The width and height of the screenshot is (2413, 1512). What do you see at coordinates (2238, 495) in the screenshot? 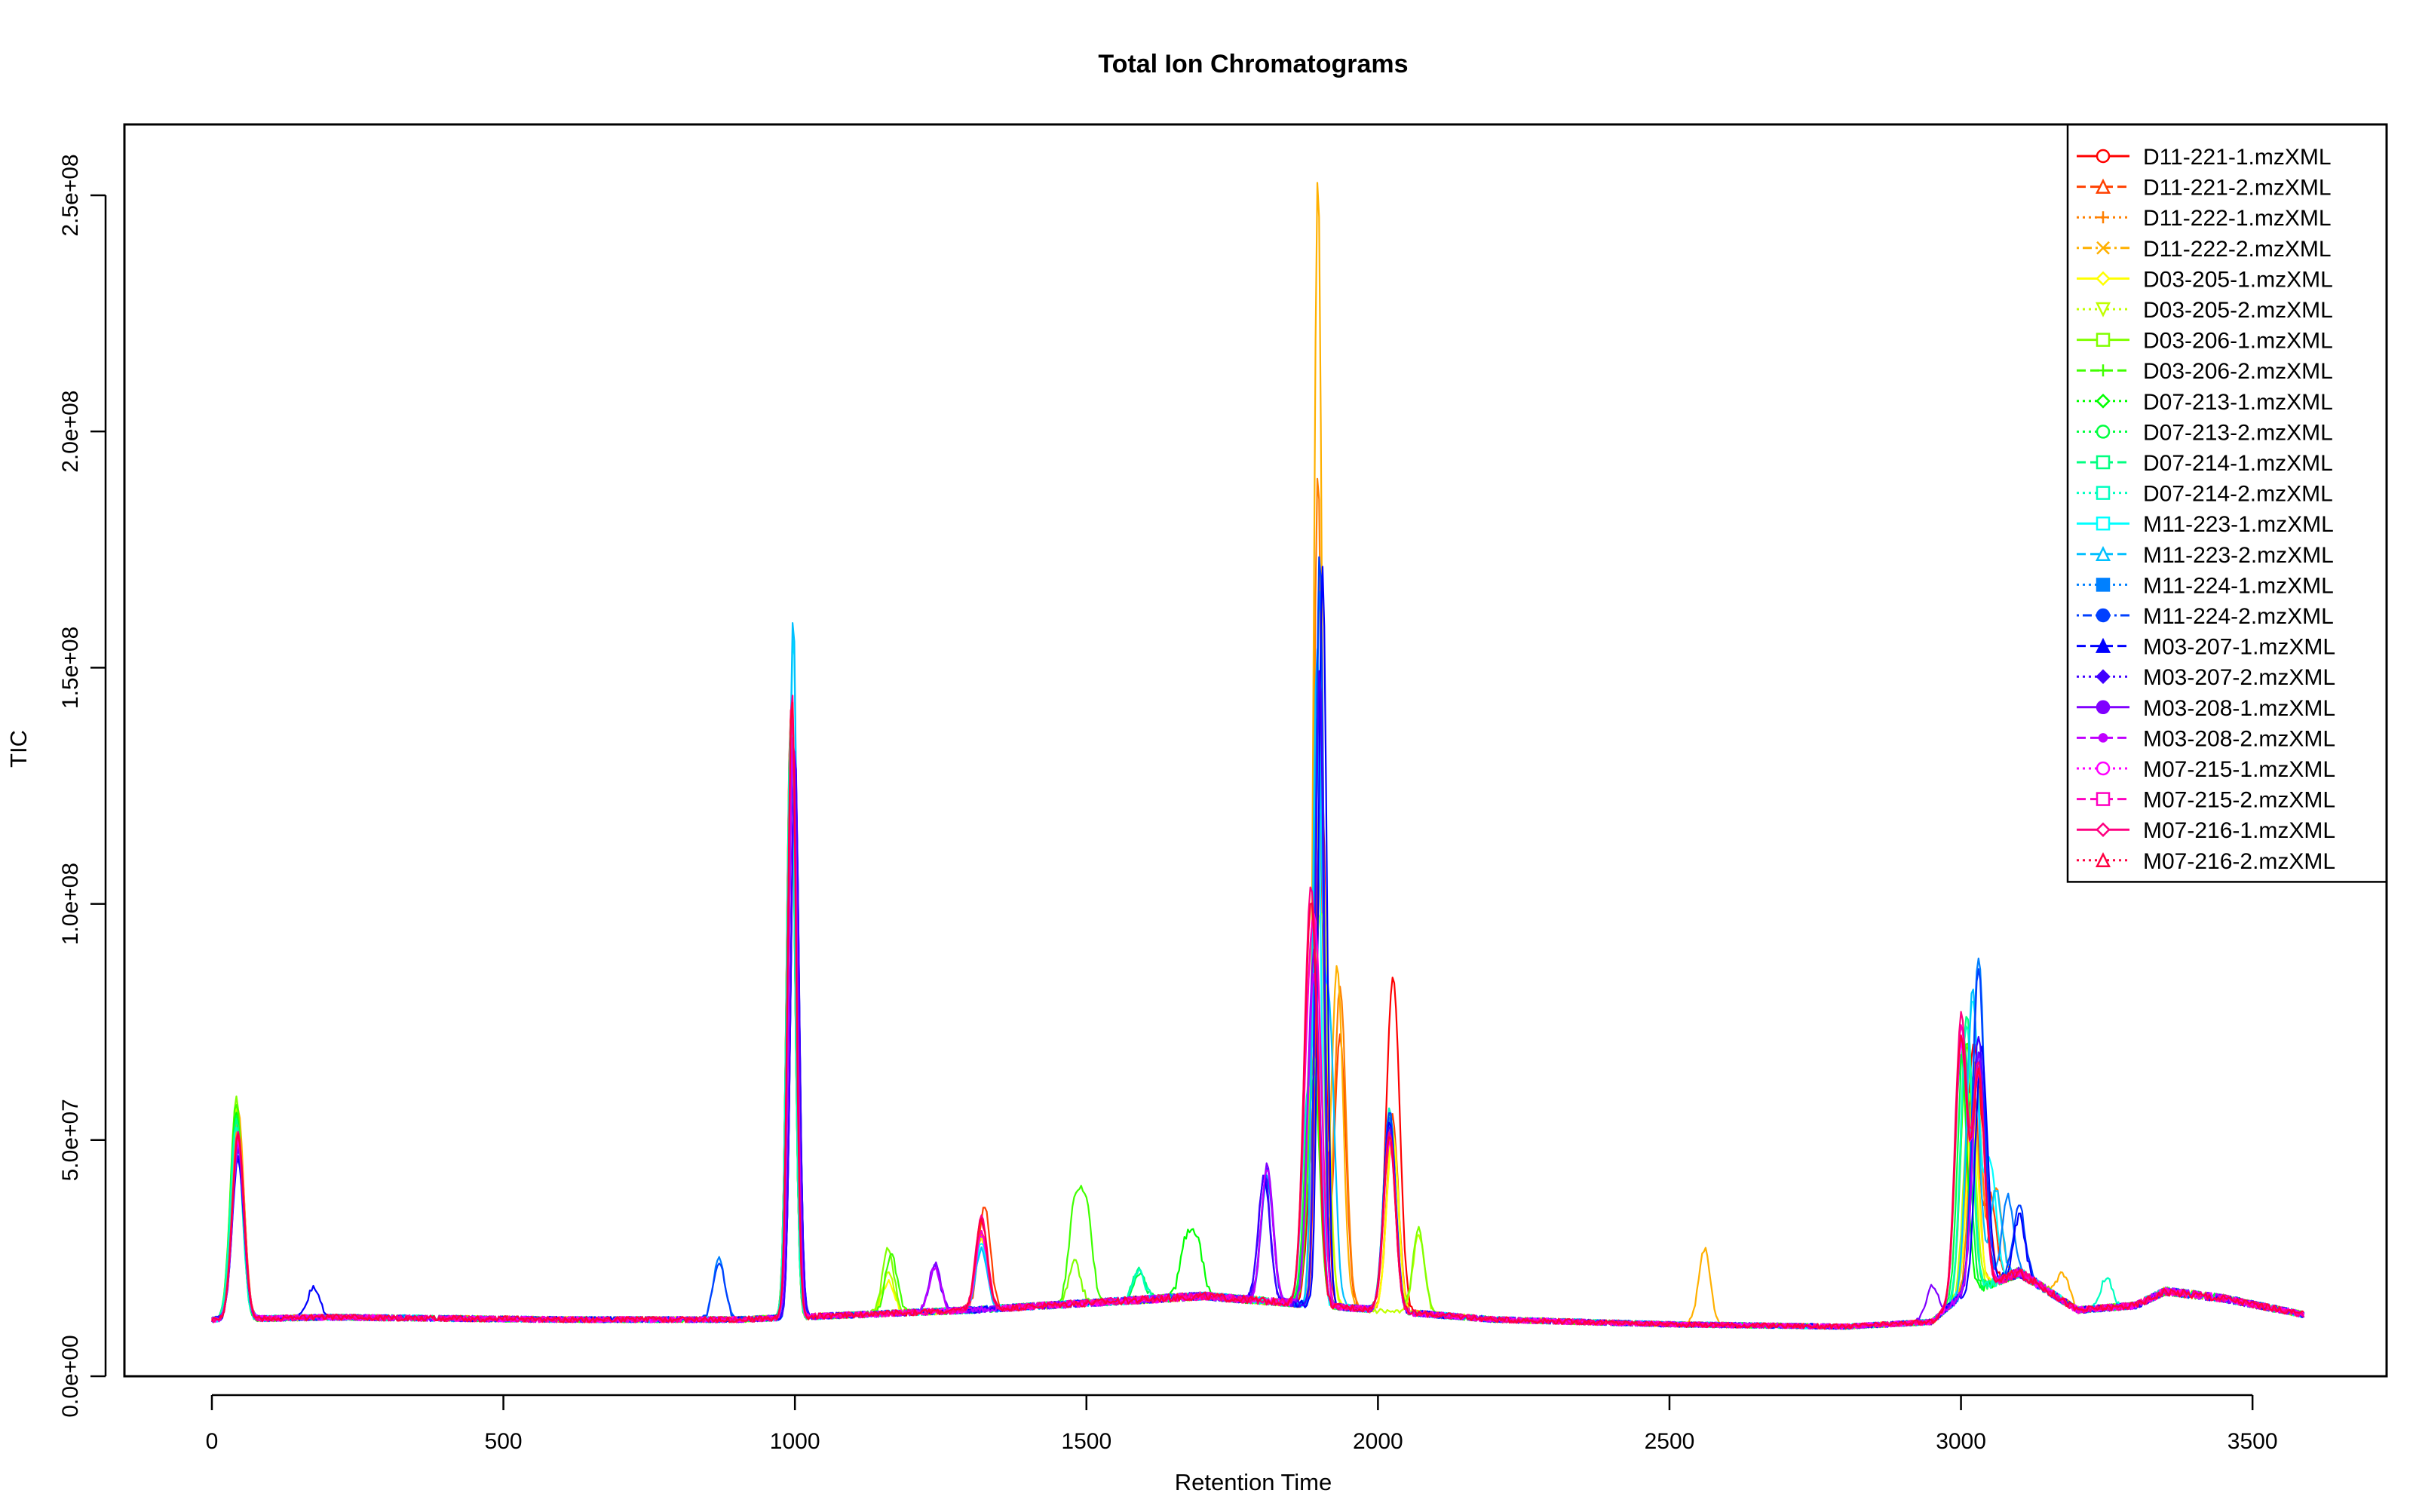
I see `legend-label: D07-214-2.mzXML` at bounding box center [2238, 495].